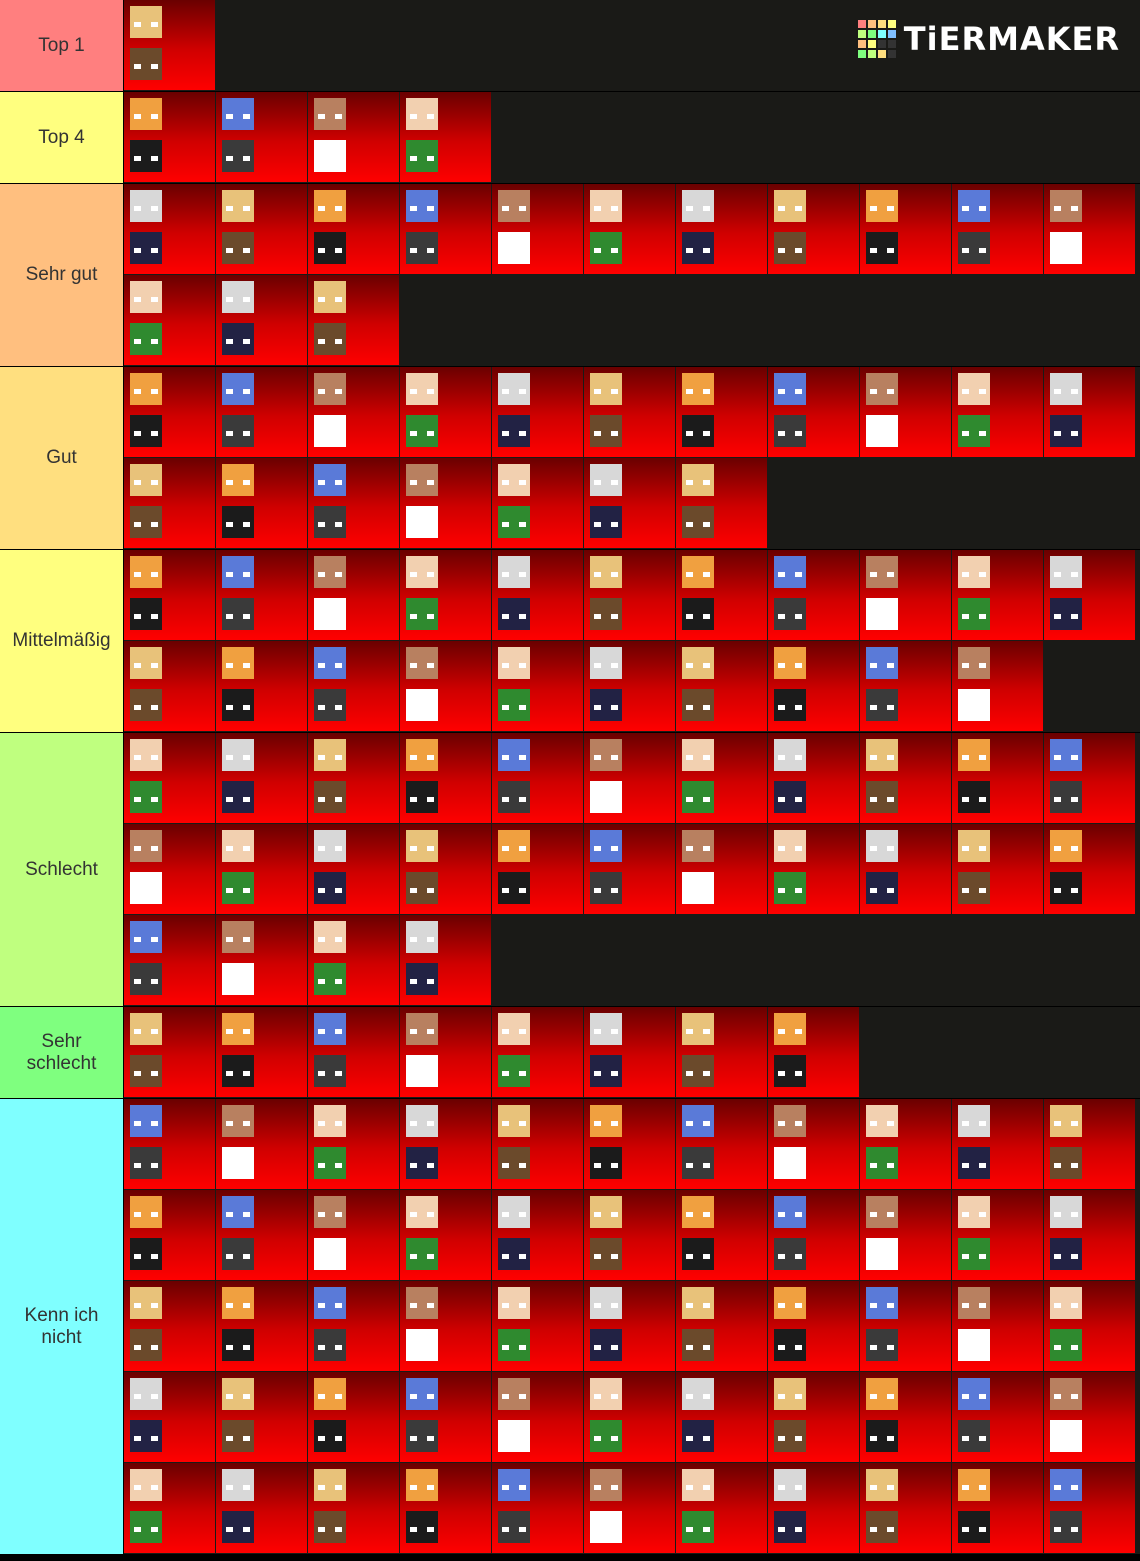 The image size is (1140, 1561). I want to click on tier-tiles, so click(631, 458).